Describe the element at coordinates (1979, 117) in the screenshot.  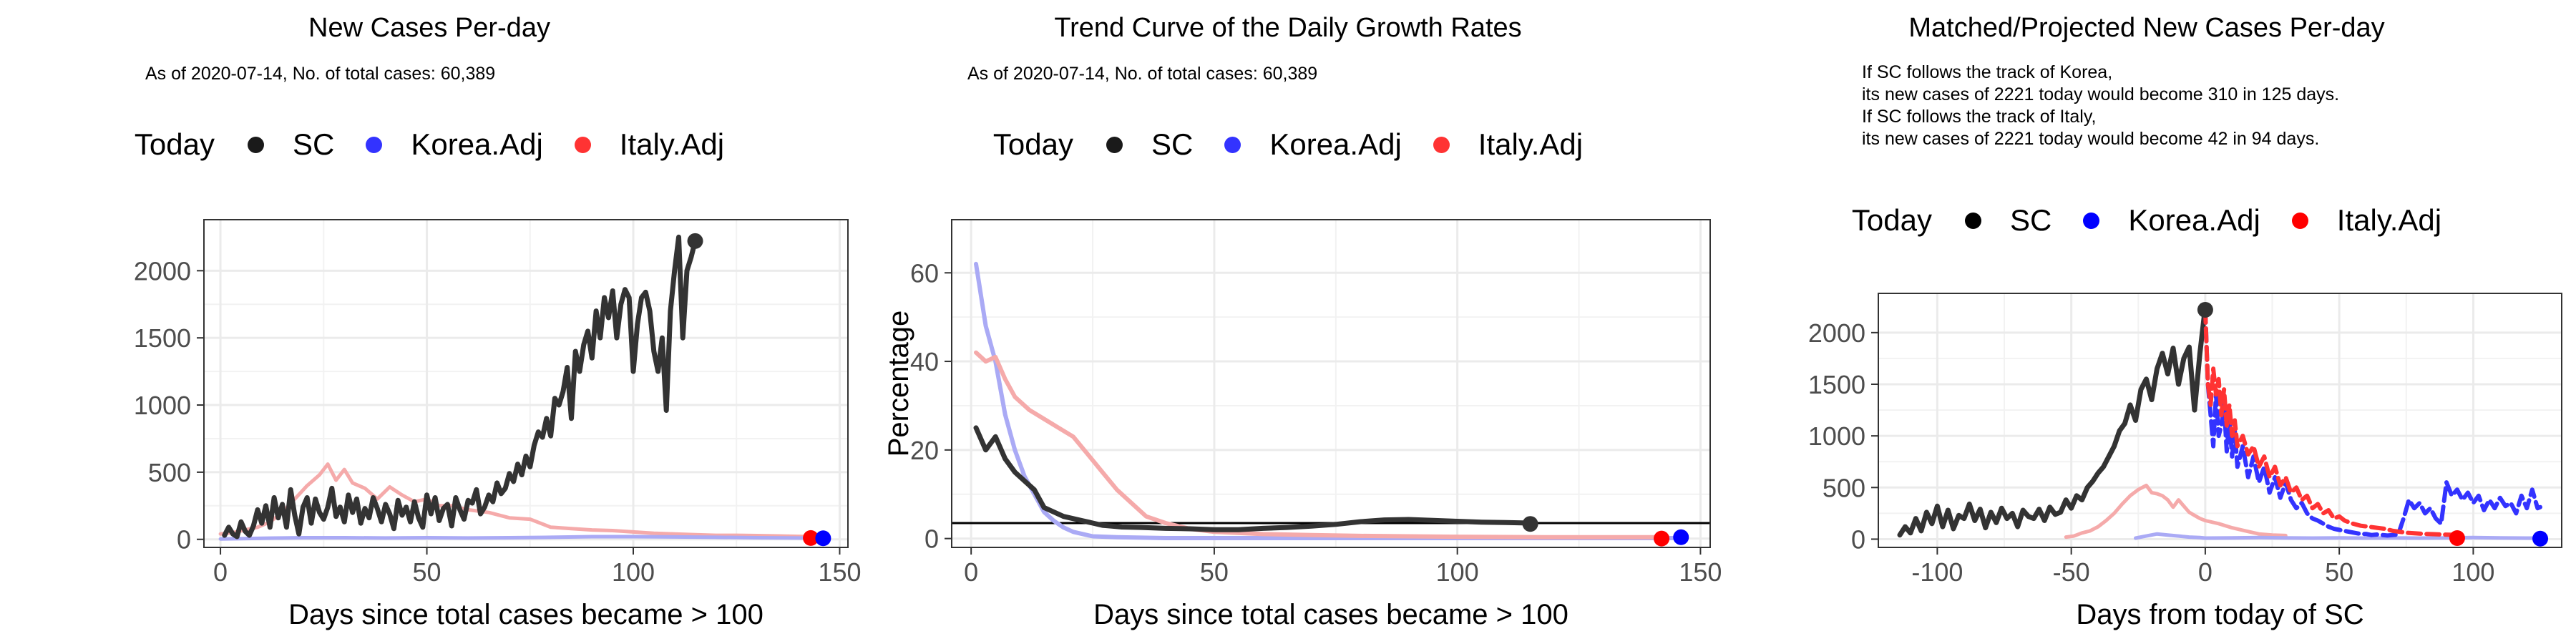
I see `annotation-line: If SC follows the track of Italy,` at that location.